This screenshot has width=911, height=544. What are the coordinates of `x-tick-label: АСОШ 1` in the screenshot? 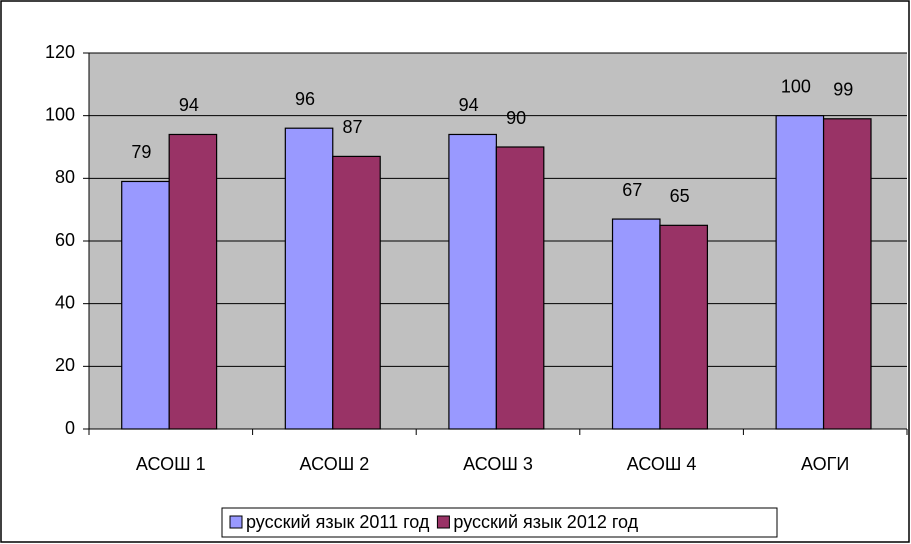 It's located at (171, 464).